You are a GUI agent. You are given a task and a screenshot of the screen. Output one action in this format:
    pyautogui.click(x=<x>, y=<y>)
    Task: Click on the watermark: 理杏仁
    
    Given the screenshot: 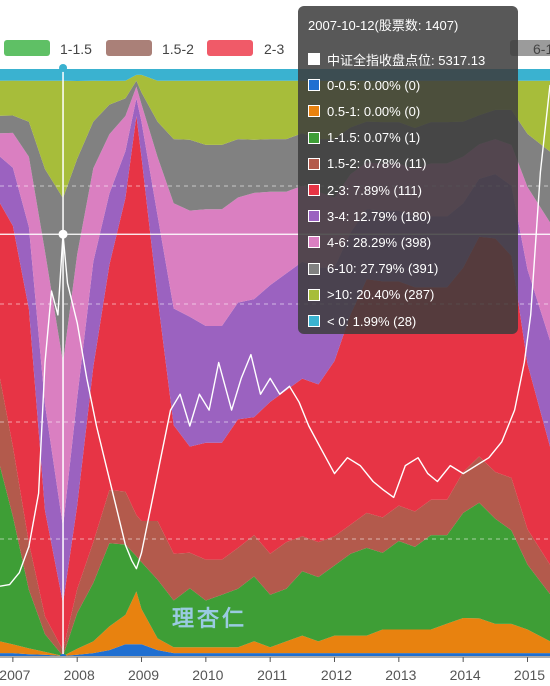 What is the action you would take?
    pyautogui.click(x=209, y=619)
    